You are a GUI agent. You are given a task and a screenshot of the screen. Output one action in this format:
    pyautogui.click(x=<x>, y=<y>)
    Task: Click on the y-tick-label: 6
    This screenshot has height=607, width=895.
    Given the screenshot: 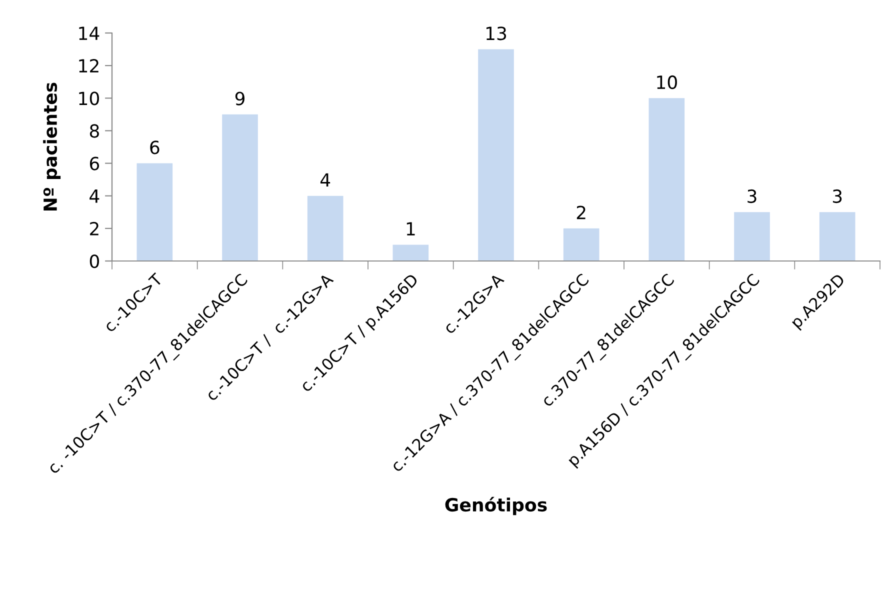 What is the action you would take?
    pyautogui.click(x=95, y=163)
    